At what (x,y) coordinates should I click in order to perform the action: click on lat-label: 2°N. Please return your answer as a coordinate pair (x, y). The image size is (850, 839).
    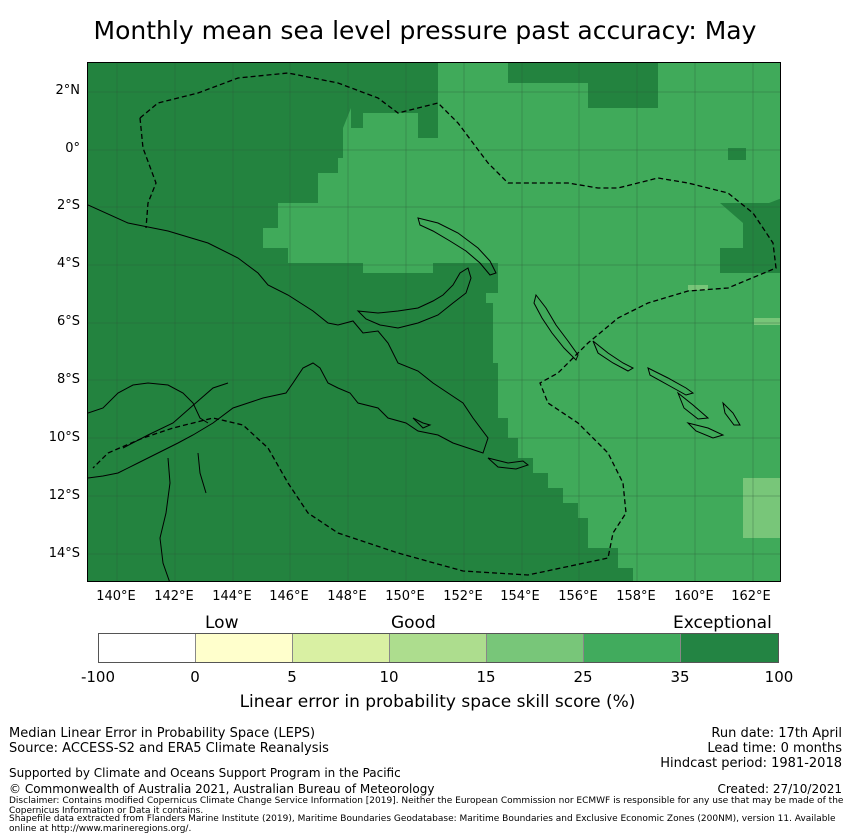
    Looking at the image, I should click on (68, 90).